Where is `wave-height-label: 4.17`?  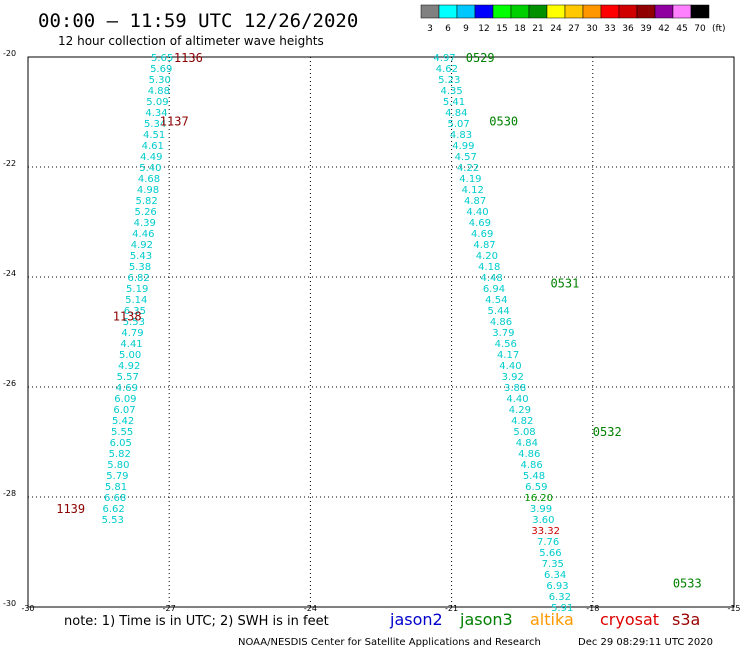
wave-height-label: 4.17 is located at coordinates (508, 355).